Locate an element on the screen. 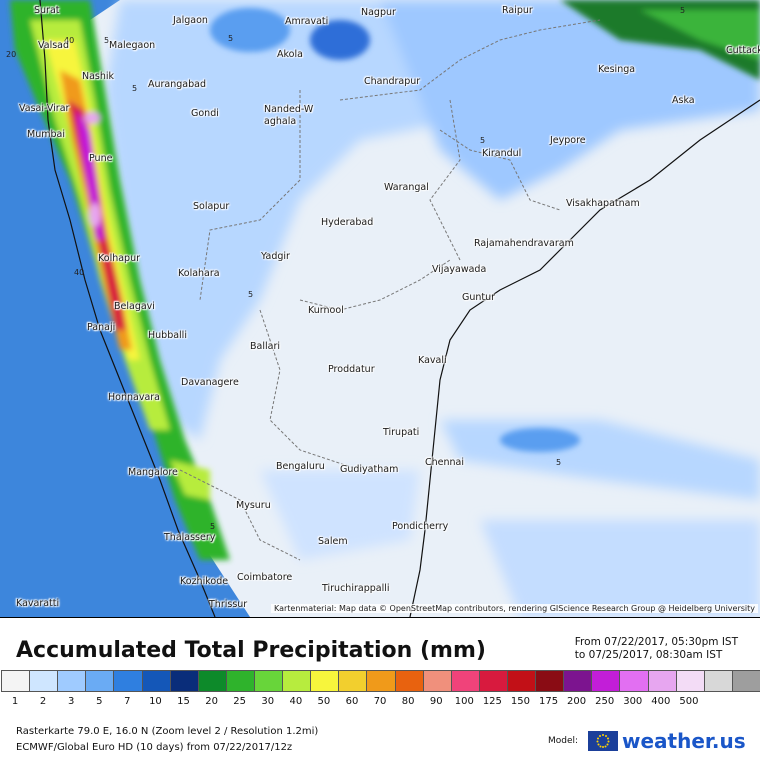 The height and width of the screenshot is (760, 760). city-label: Rajamahendravaram is located at coordinates (524, 243).